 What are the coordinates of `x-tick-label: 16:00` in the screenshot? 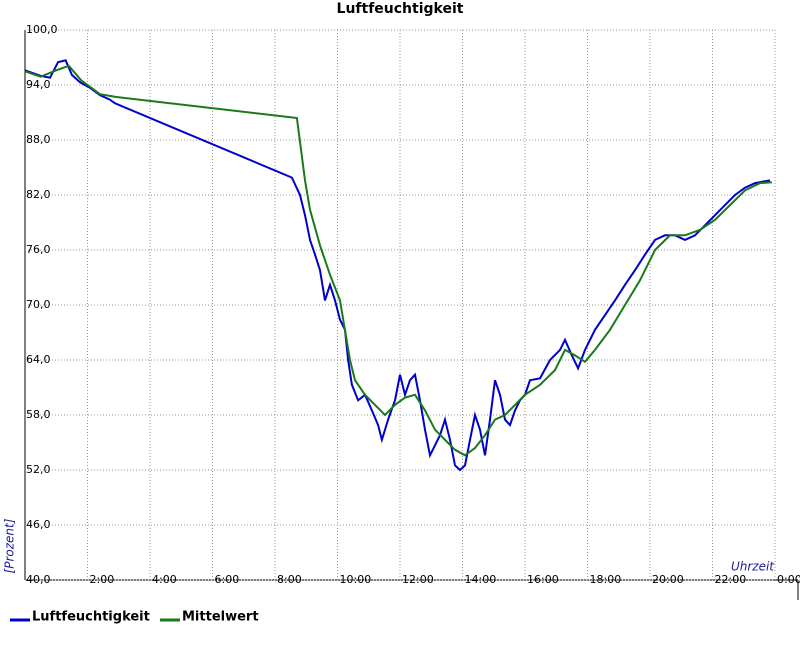 It's located at (543, 579).